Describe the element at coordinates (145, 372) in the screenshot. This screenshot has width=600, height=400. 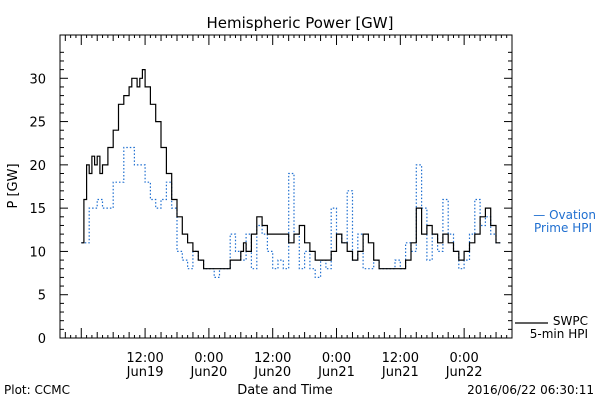
I see `x-tick-date-label: Jun19` at that location.